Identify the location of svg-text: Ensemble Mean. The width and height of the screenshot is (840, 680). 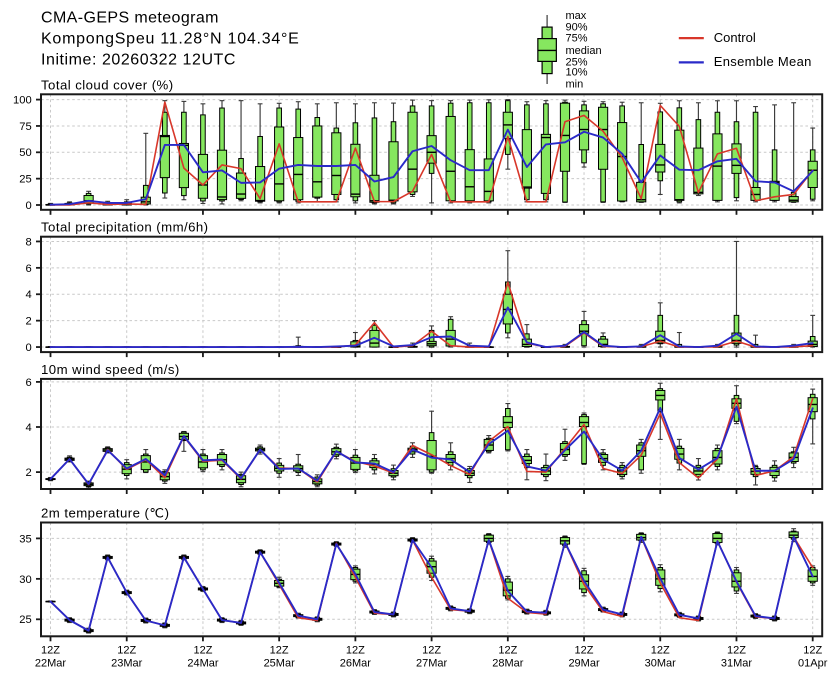
(763, 61).